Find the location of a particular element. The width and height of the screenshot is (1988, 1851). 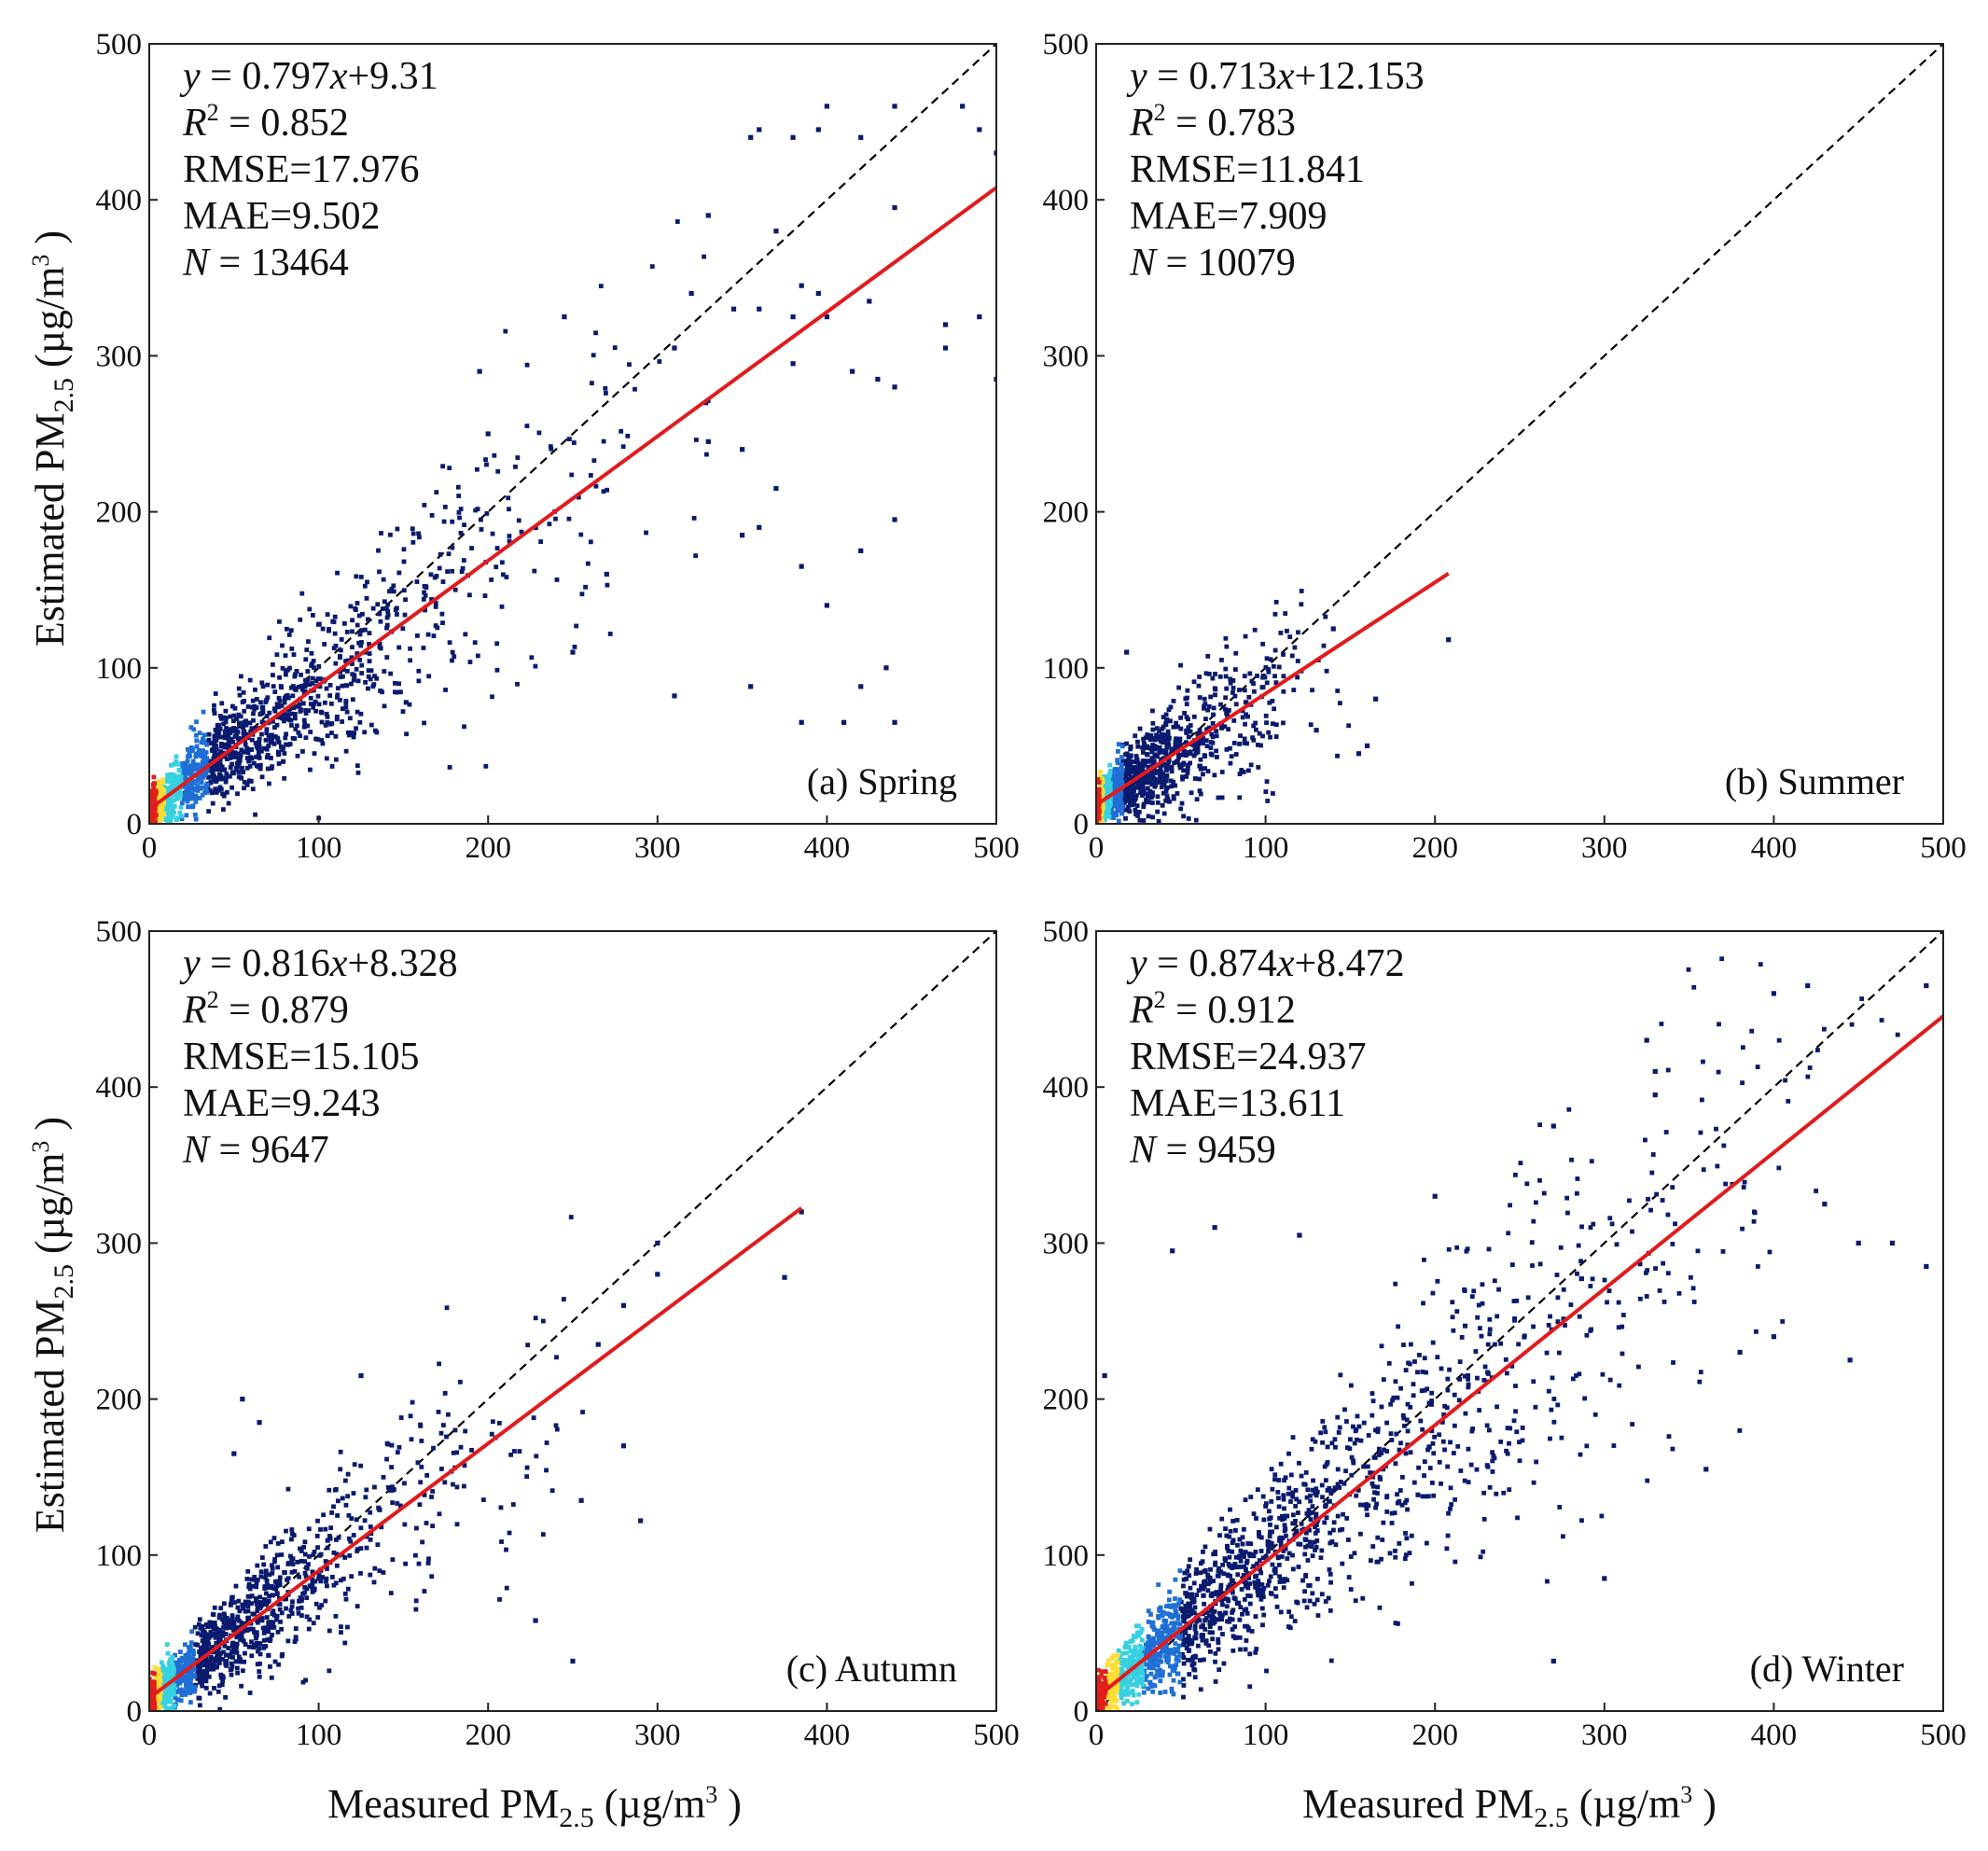

autumn-outlier-point is located at coordinates (598, 1344).